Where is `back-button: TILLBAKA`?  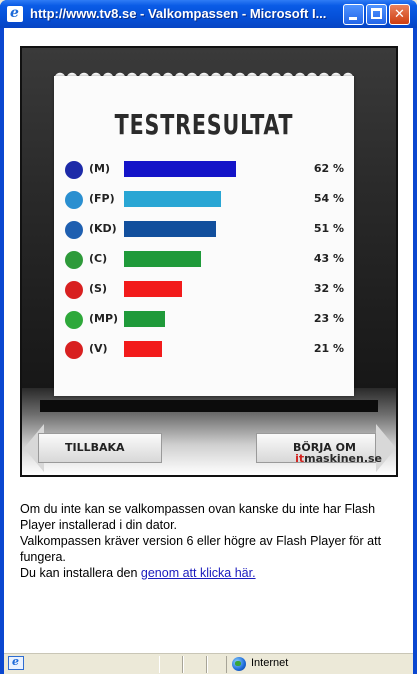 back-button: TILLBAKA is located at coordinates (100, 448).